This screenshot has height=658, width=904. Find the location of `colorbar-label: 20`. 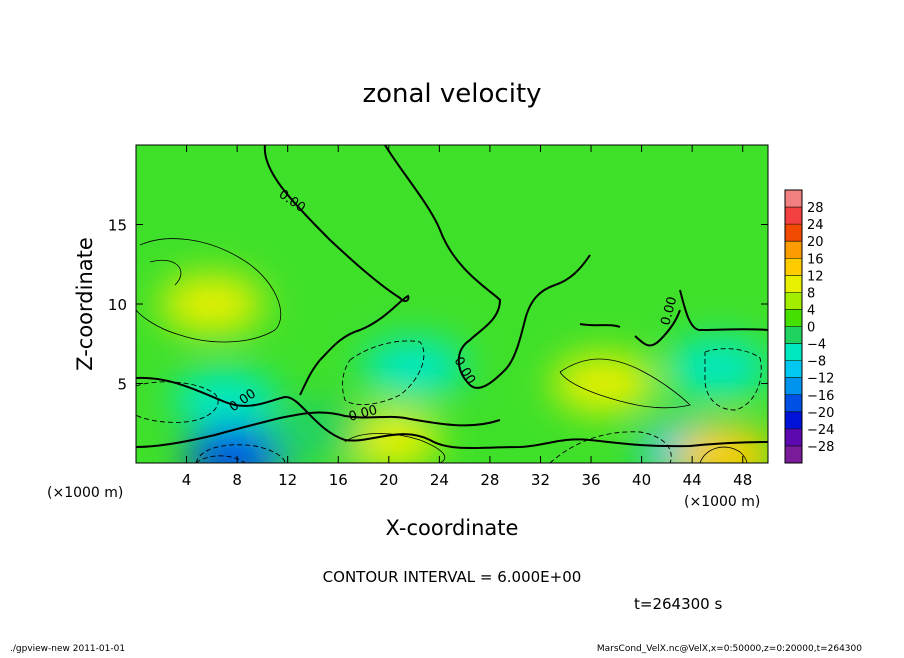

colorbar-label: 20 is located at coordinates (815, 242).